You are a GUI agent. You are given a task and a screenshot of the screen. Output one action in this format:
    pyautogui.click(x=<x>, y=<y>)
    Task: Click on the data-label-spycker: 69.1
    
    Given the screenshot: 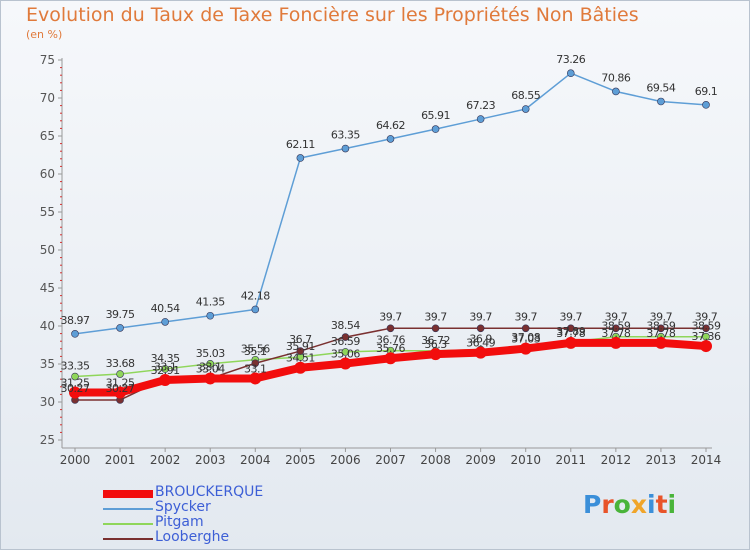 What is the action you would take?
    pyautogui.click(x=706, y=91)
    